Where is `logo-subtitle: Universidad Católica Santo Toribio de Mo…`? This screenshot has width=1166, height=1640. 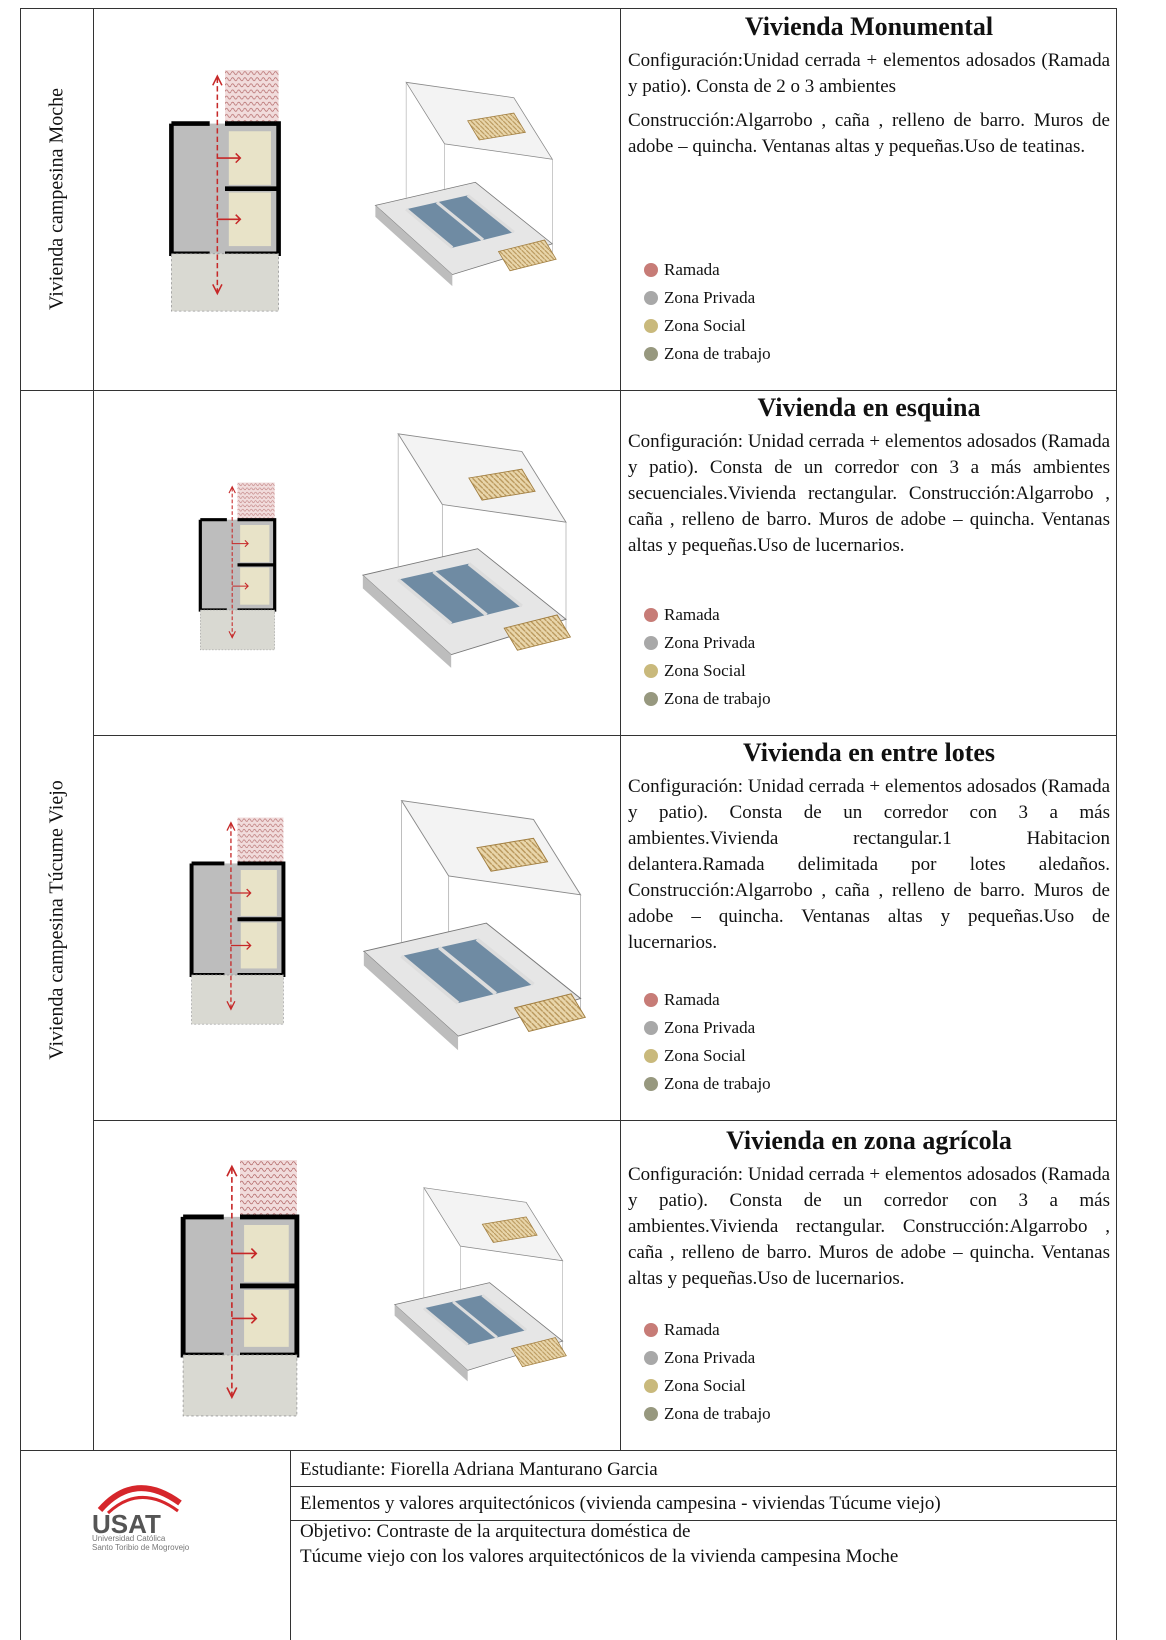
logo-subtitle: Universidad Católica Santo Toribio de Mo… is located at coordinates (140, 1543).